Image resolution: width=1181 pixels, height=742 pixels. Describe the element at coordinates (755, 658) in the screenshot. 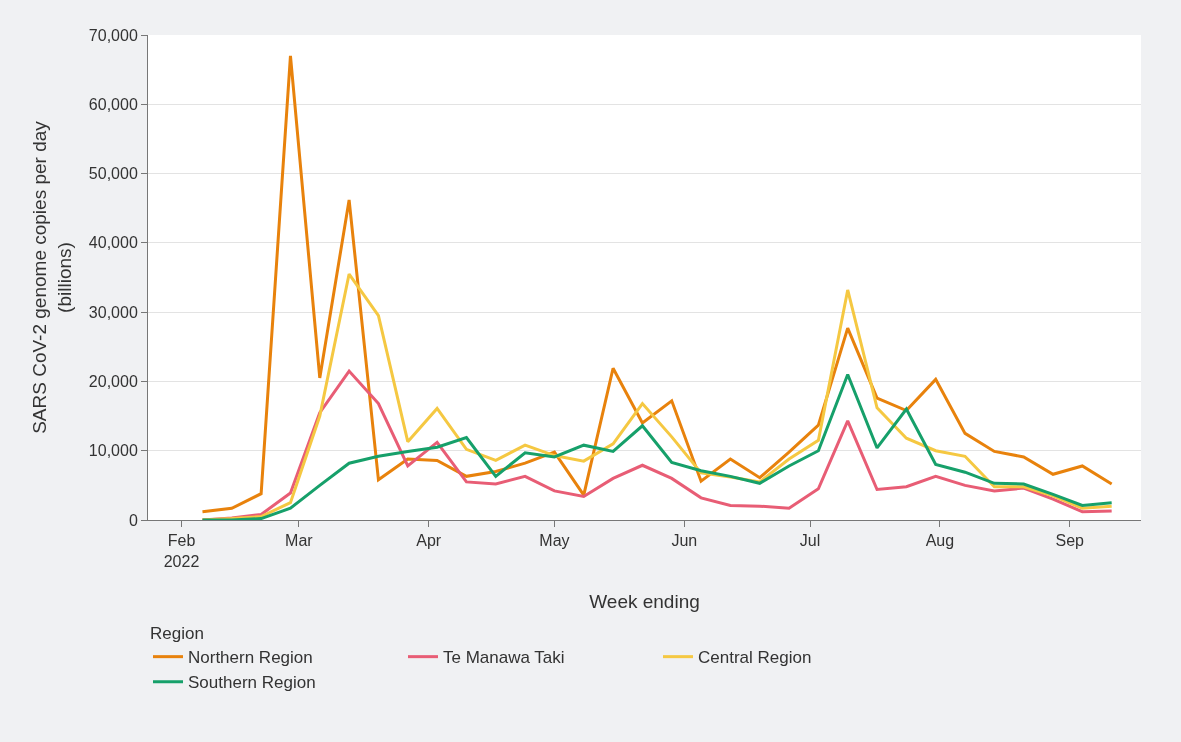

I see `legend-label: Central Region` at that location.